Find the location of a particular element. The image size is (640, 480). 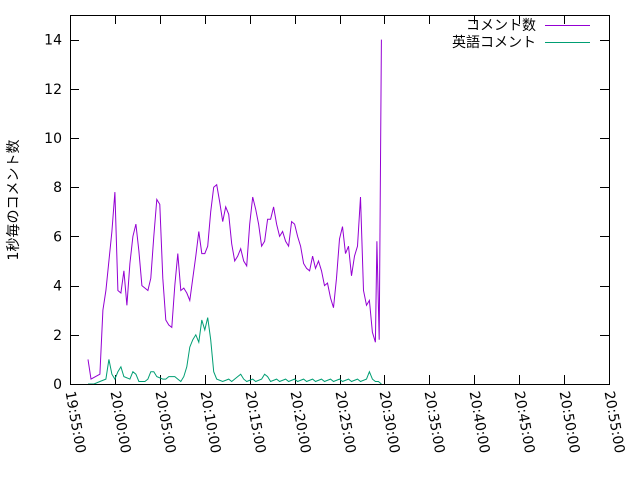

x-tick-label: 19:55:00 is located at coordinates (75, 422).